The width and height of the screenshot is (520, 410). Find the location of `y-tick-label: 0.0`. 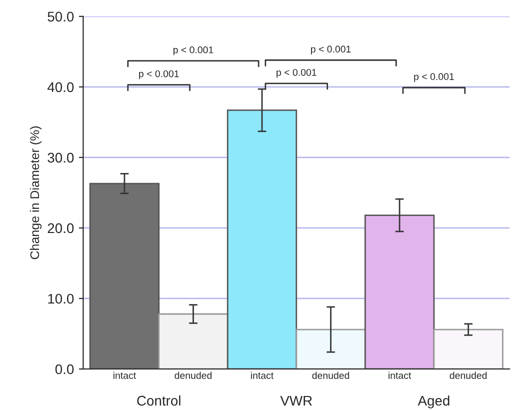

y-tick-label: 0.0 is located at coordinates (64, 369).